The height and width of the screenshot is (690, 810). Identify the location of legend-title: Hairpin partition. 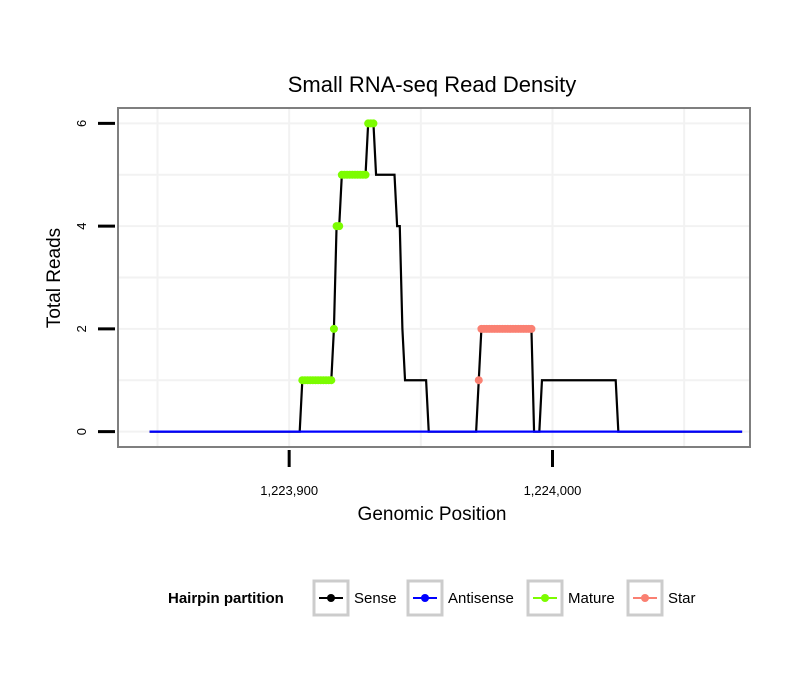
(226, 598).